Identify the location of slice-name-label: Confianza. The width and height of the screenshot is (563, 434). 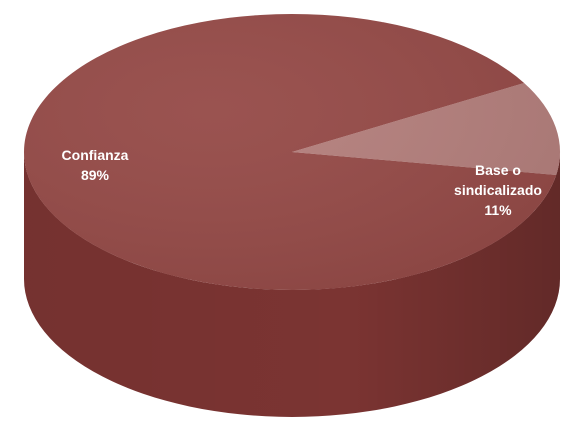
(95, 155).